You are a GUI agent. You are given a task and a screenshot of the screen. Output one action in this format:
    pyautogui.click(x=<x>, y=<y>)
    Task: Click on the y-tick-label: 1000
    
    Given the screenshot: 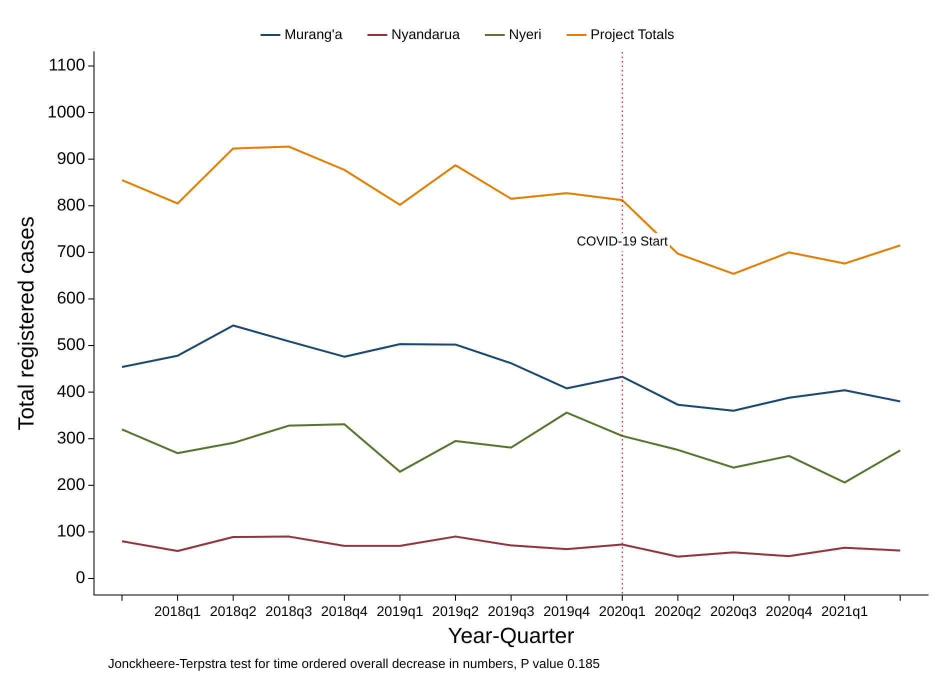 What is the action you would take?
    pyautogui.click(x=66, y=112)
    